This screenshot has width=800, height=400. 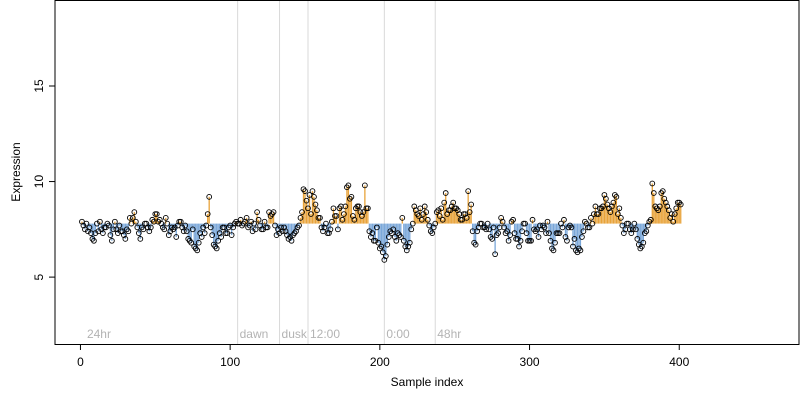 I want to click on x-tick-label: 400, so click(x=679, y=362).